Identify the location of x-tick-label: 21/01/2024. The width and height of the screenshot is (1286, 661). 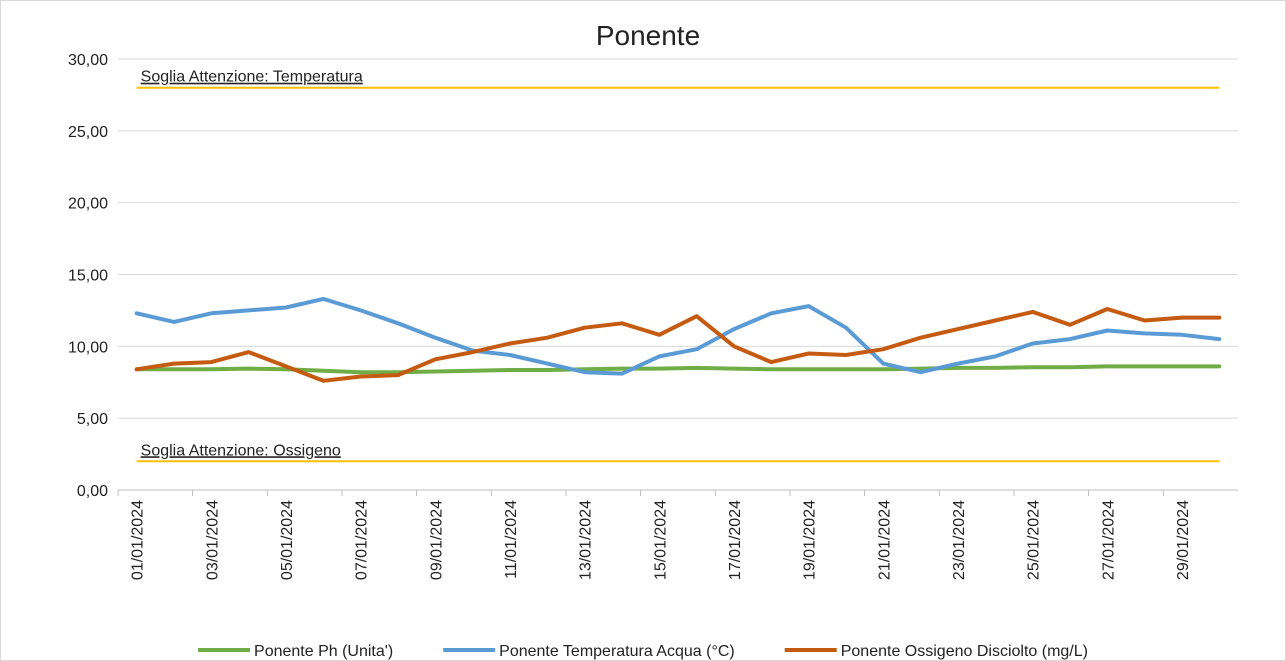
(884, 540).